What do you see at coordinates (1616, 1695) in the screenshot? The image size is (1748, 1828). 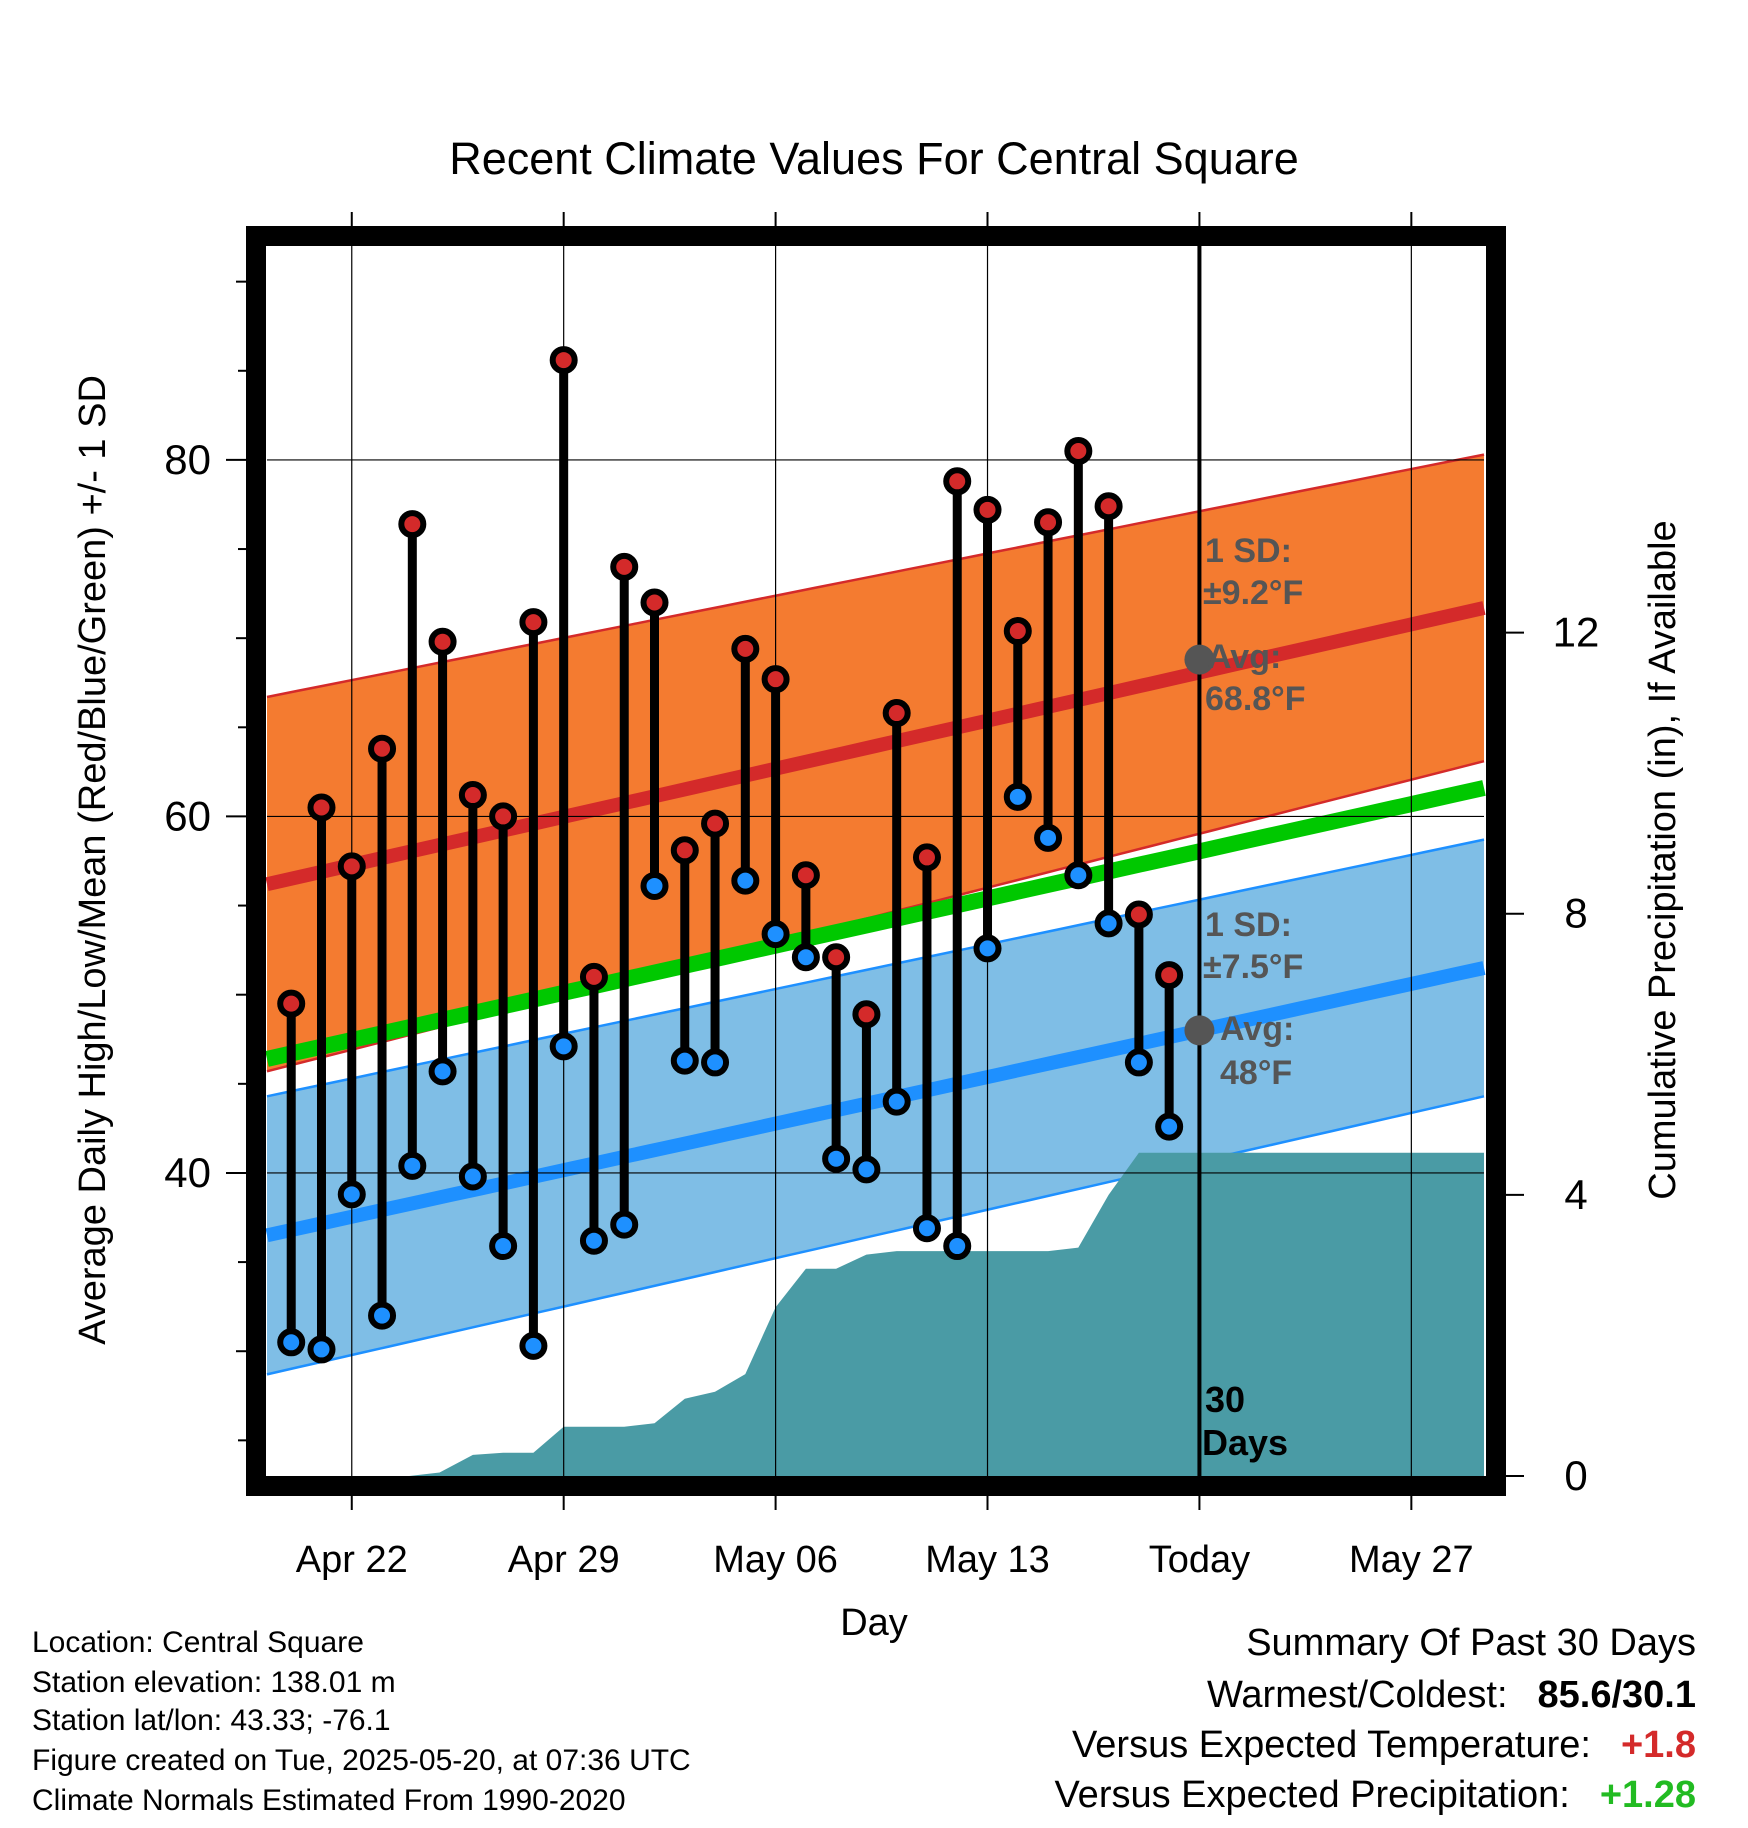 I see `summary-warmest-value: 85.6/30.1` at bounding box center [1616, 1695].